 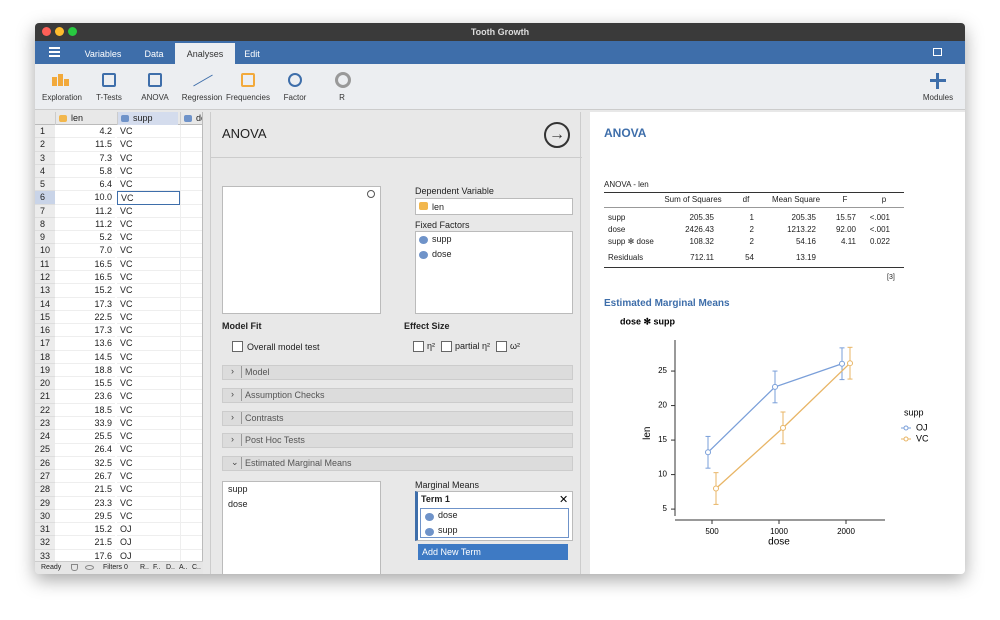 I want to click on term-items, so click(x=494, y=523).